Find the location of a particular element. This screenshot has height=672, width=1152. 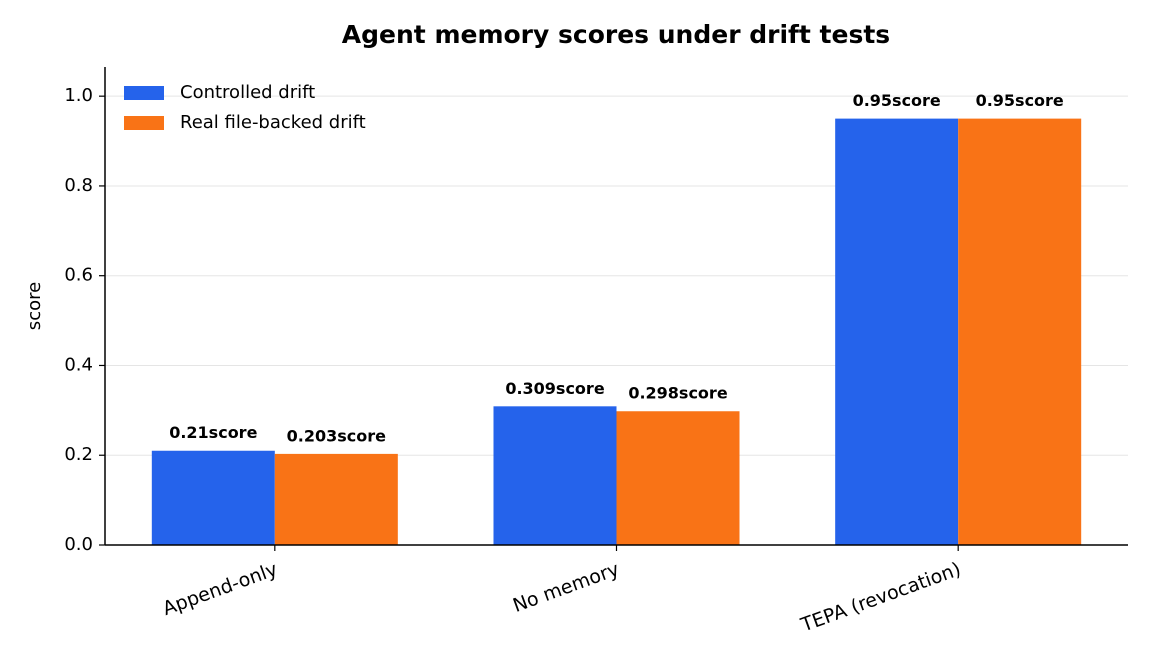

y-tick-label: 0.4 is located at coordinates (78, 364).